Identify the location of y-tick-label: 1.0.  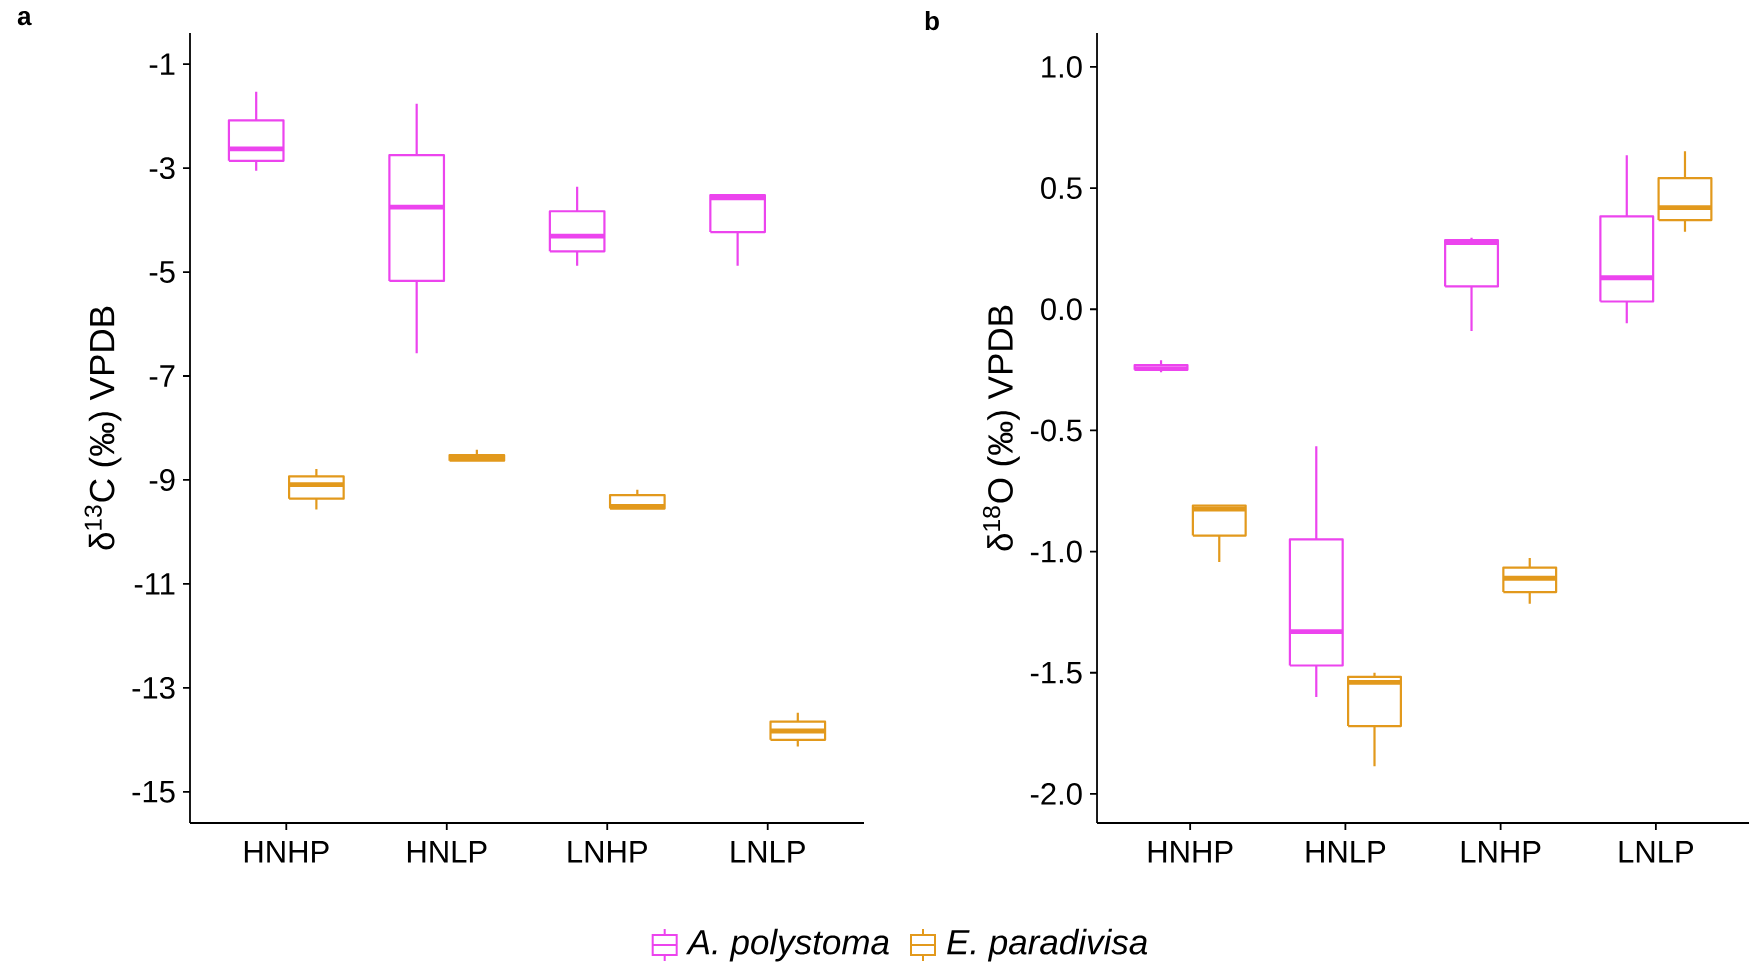
(1062, 66).